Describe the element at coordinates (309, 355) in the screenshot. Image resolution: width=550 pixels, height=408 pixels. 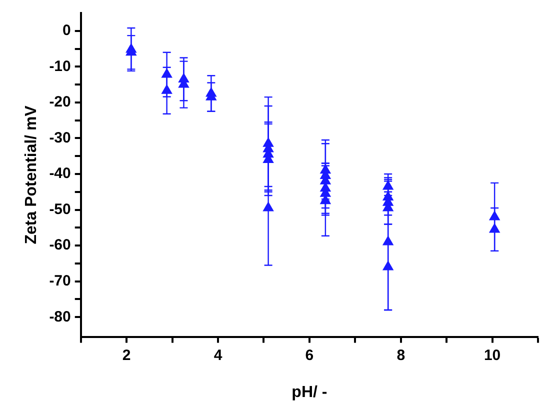
I see `x-tick-label: 6` at that location.